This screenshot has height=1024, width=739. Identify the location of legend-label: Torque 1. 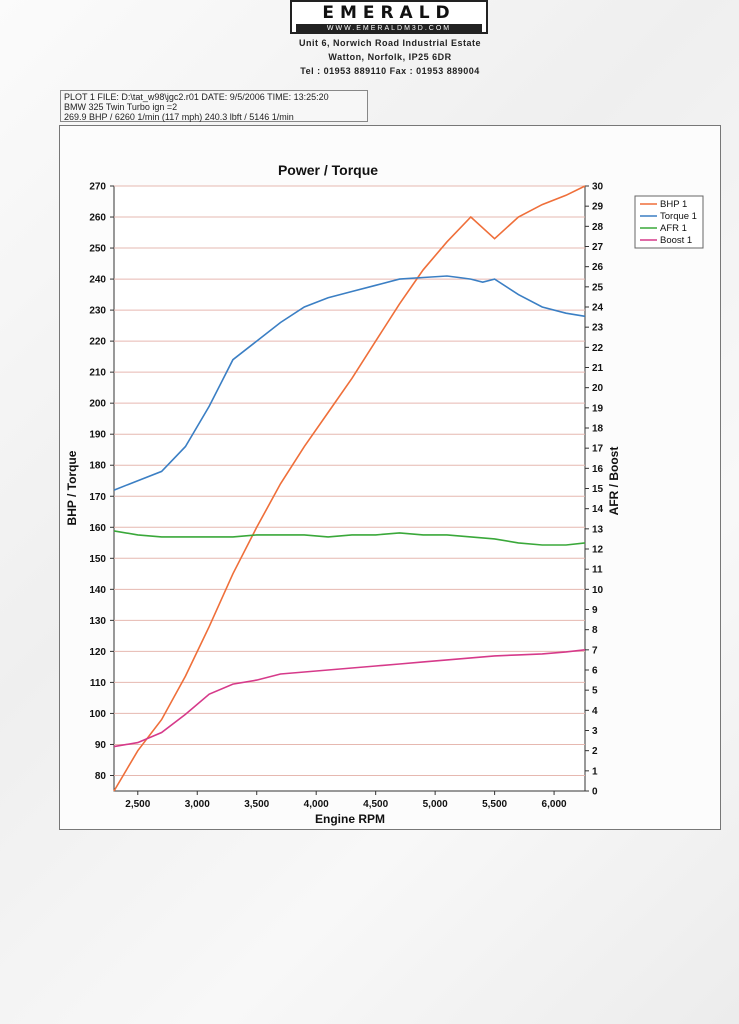
(678, 216).